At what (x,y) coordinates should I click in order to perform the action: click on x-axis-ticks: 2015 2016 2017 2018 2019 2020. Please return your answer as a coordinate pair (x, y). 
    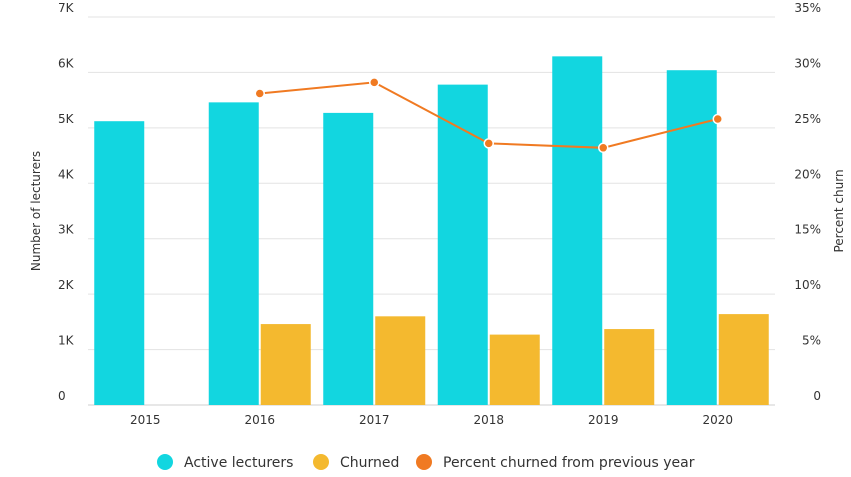
    Looking at the image, I should click on (431, 420).